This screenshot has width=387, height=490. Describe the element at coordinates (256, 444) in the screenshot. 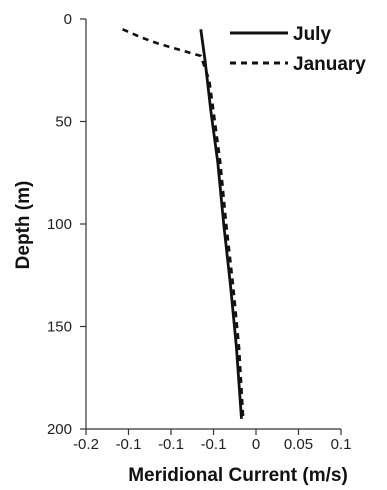

I see `x-tick-label: 0` at that location.